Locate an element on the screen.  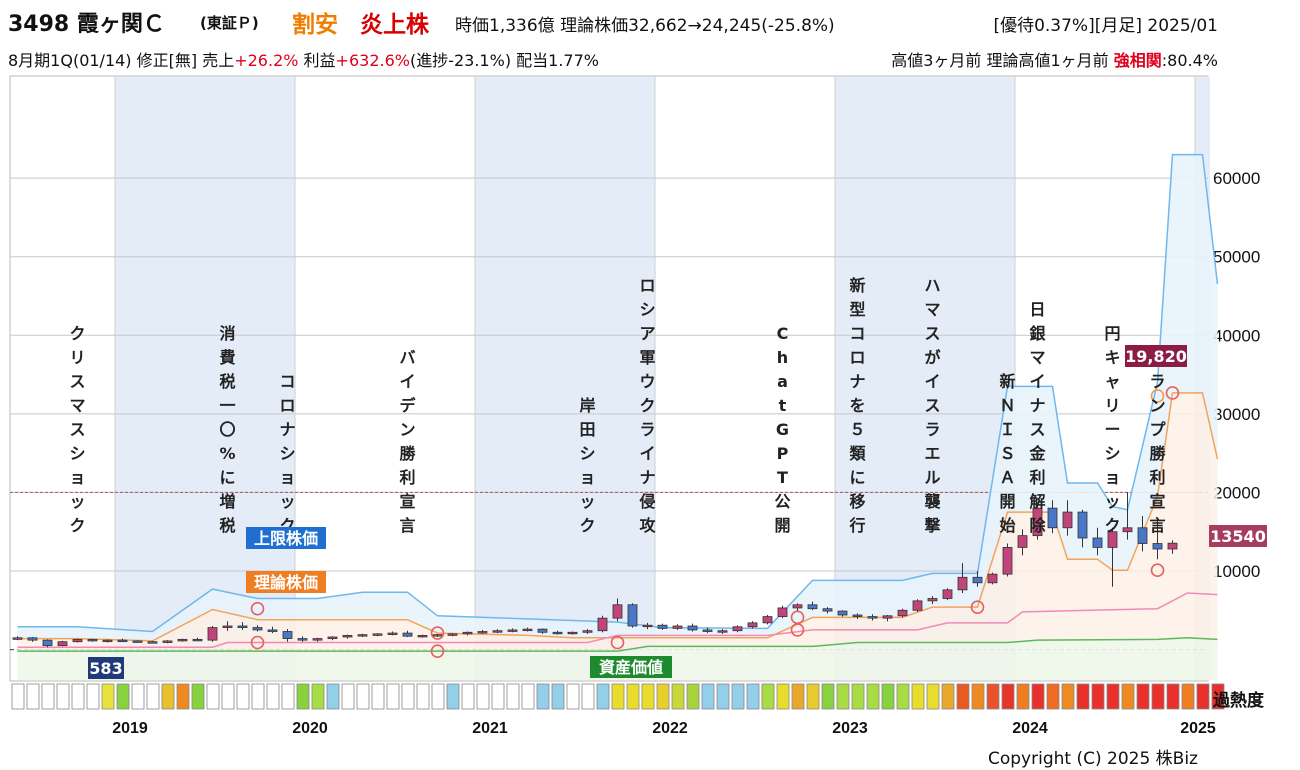
exchange-label: (東証Ｐ) is located at coordinates (229, 23).